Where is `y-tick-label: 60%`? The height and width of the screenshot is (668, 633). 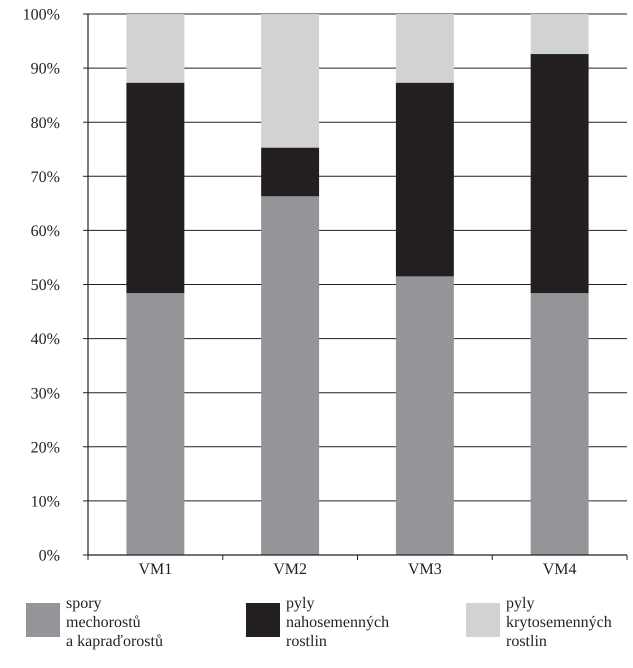 y-tick-label: 60% is located at coordinates (45, 231).